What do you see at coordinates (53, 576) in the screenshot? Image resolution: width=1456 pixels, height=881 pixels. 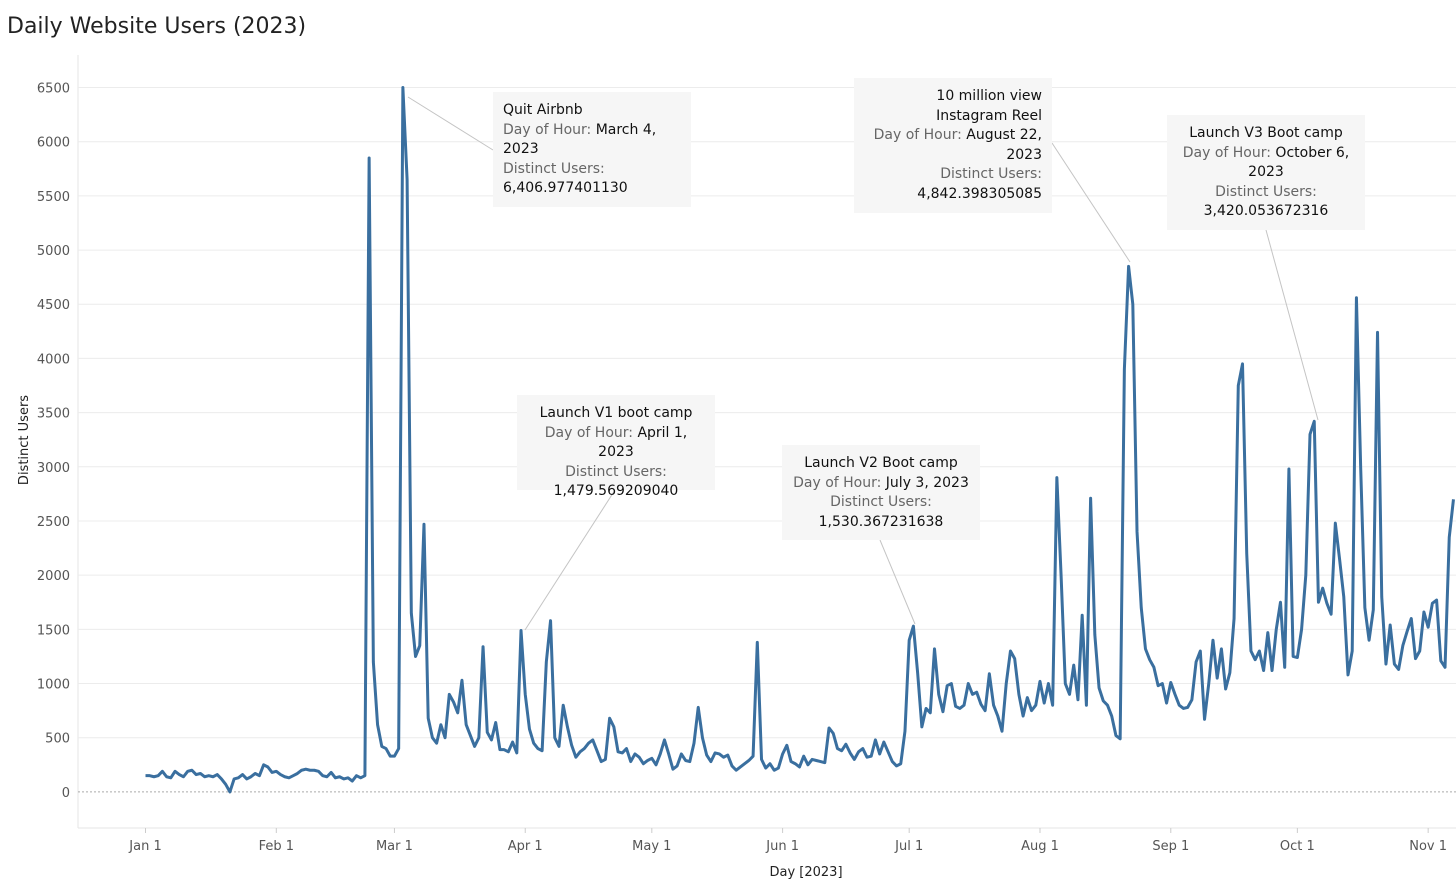 I see `y-tick-label: 2000` at bounding box center [53, 576].